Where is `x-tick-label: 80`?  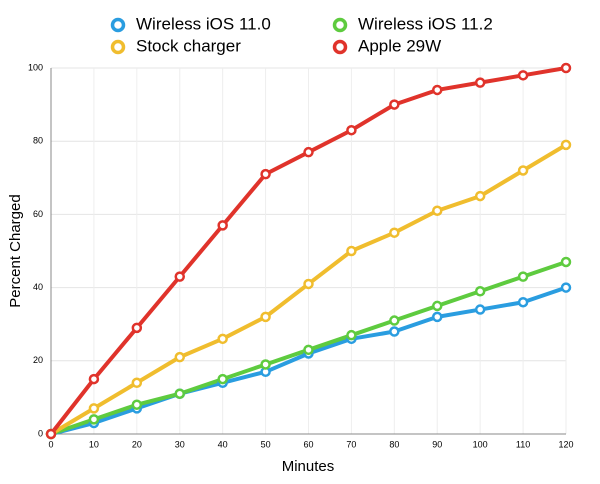
x-tick-label: 80 is located at coordinates (394, 444).